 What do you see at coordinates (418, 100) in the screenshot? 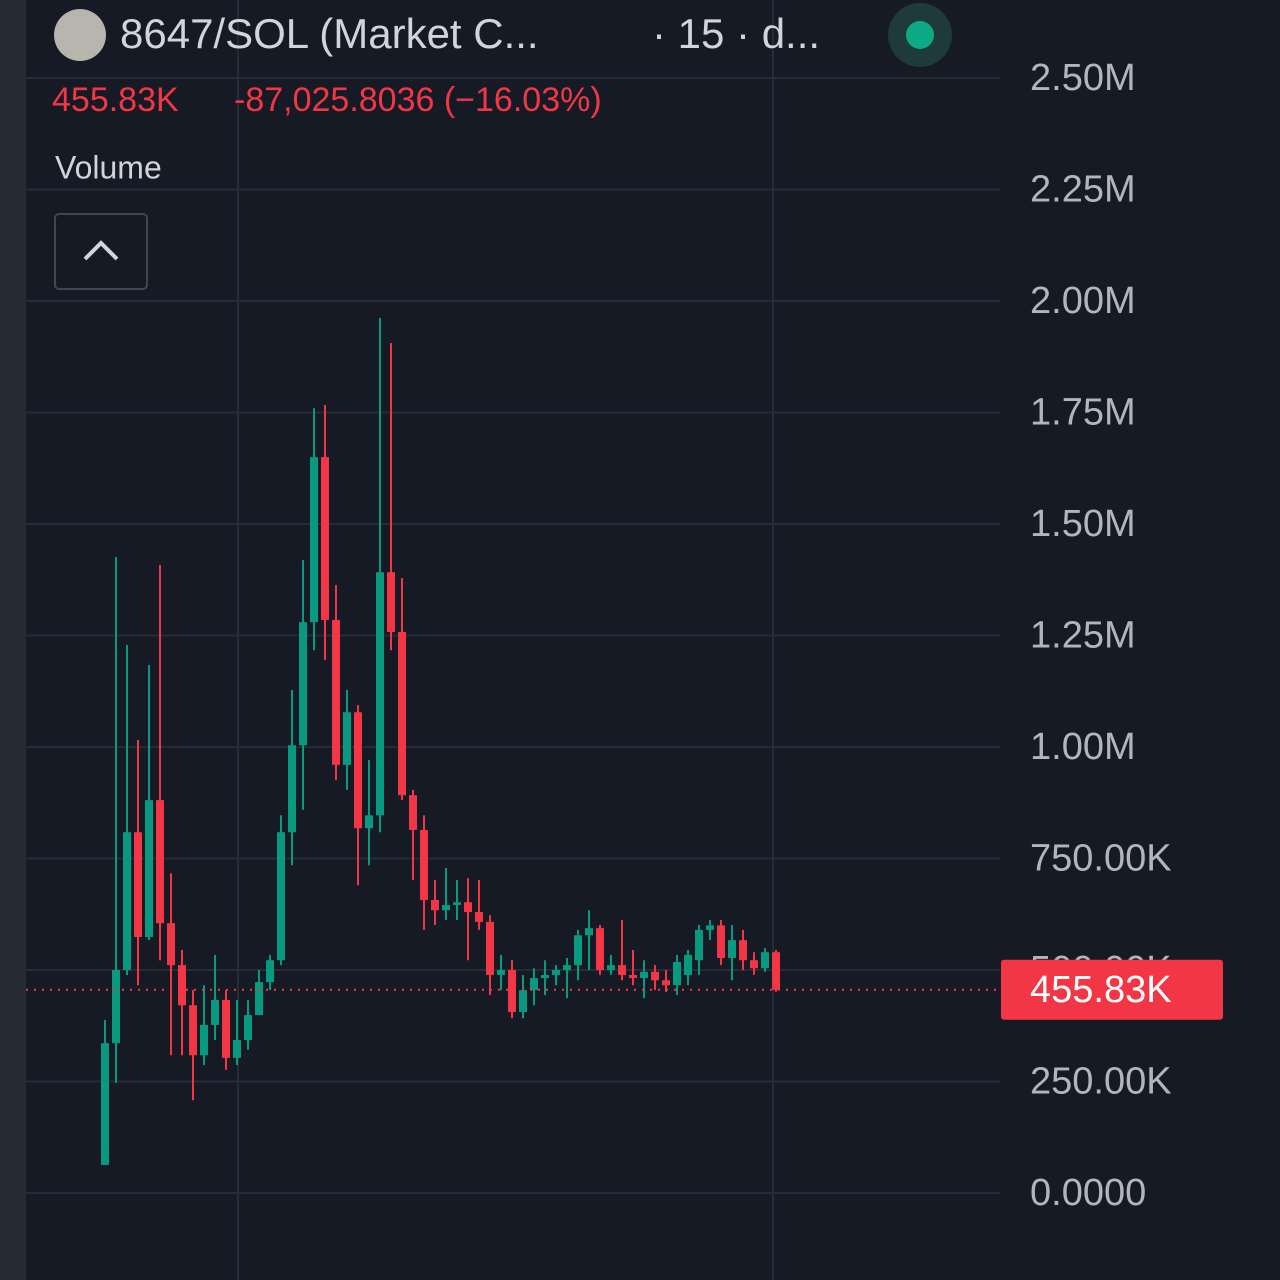
I see `header-change: -87,025.8036 (−16.03%)` at bounding box center [418, 100].